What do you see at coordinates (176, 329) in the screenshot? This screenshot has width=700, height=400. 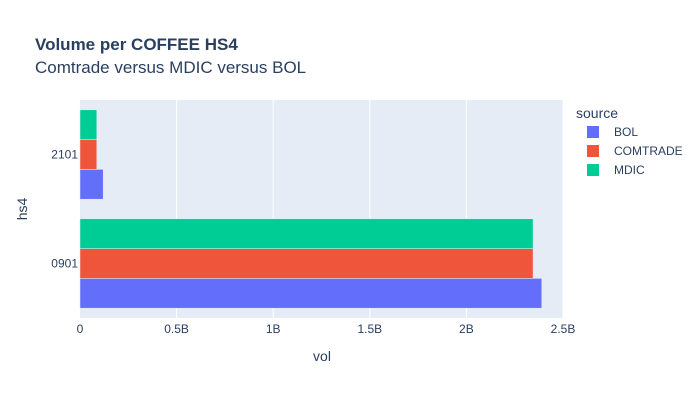 I see `x-tick-label: 0.5B` at bounding box center [176, 329].